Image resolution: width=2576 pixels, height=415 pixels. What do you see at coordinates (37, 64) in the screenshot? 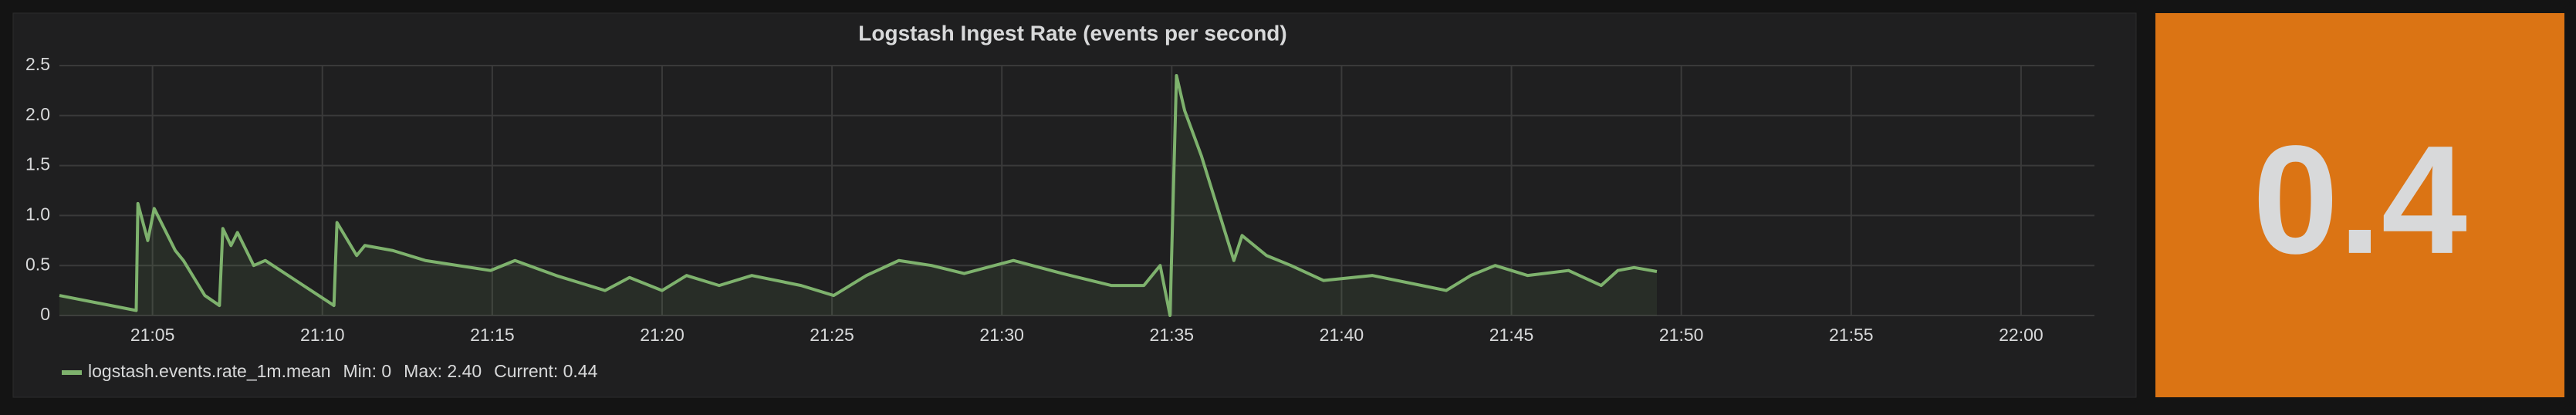
I see `y-tick-label: 2.5` at bounding box center [37, 64].